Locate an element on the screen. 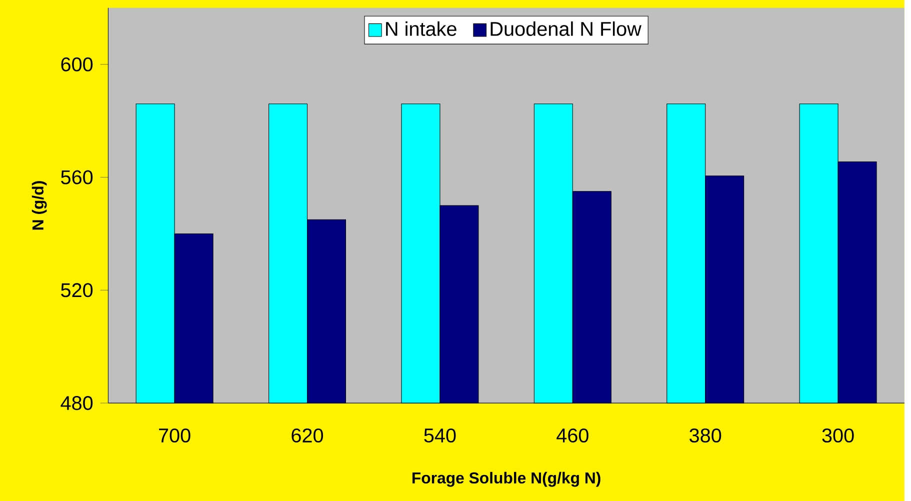  y-tick-label: 560 is located at coordinates (77, 177).